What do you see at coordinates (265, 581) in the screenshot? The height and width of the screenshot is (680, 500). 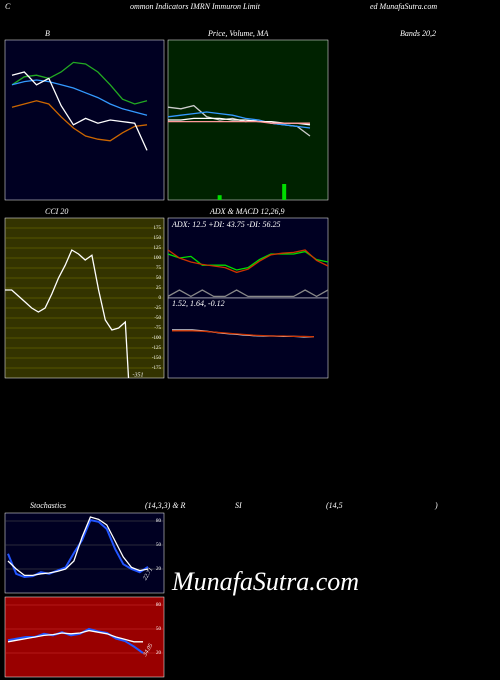 I see `watermark: MunafaSutra.com` at bounding box center [265, 581].